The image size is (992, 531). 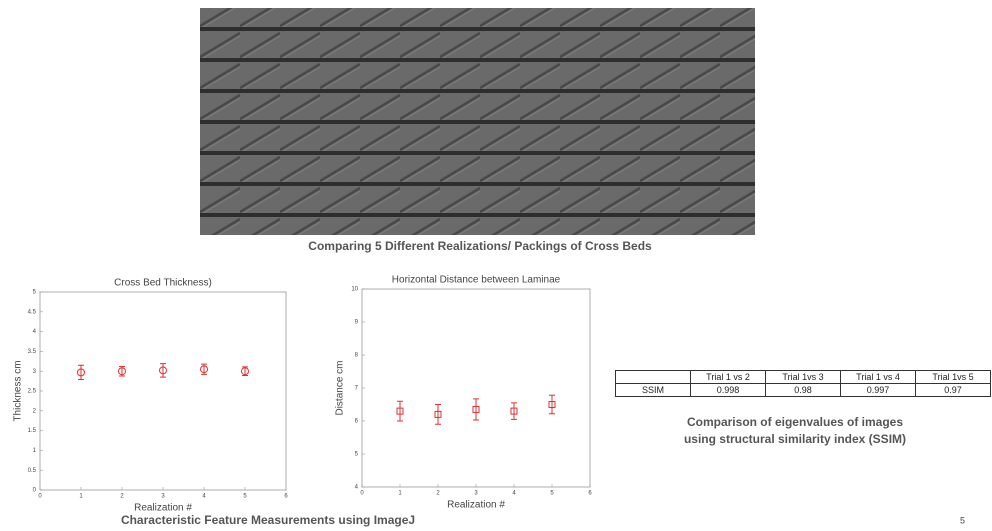 I want to click on table-caption: Comparison of eigenvalues of images, so click(x=795, y=422).